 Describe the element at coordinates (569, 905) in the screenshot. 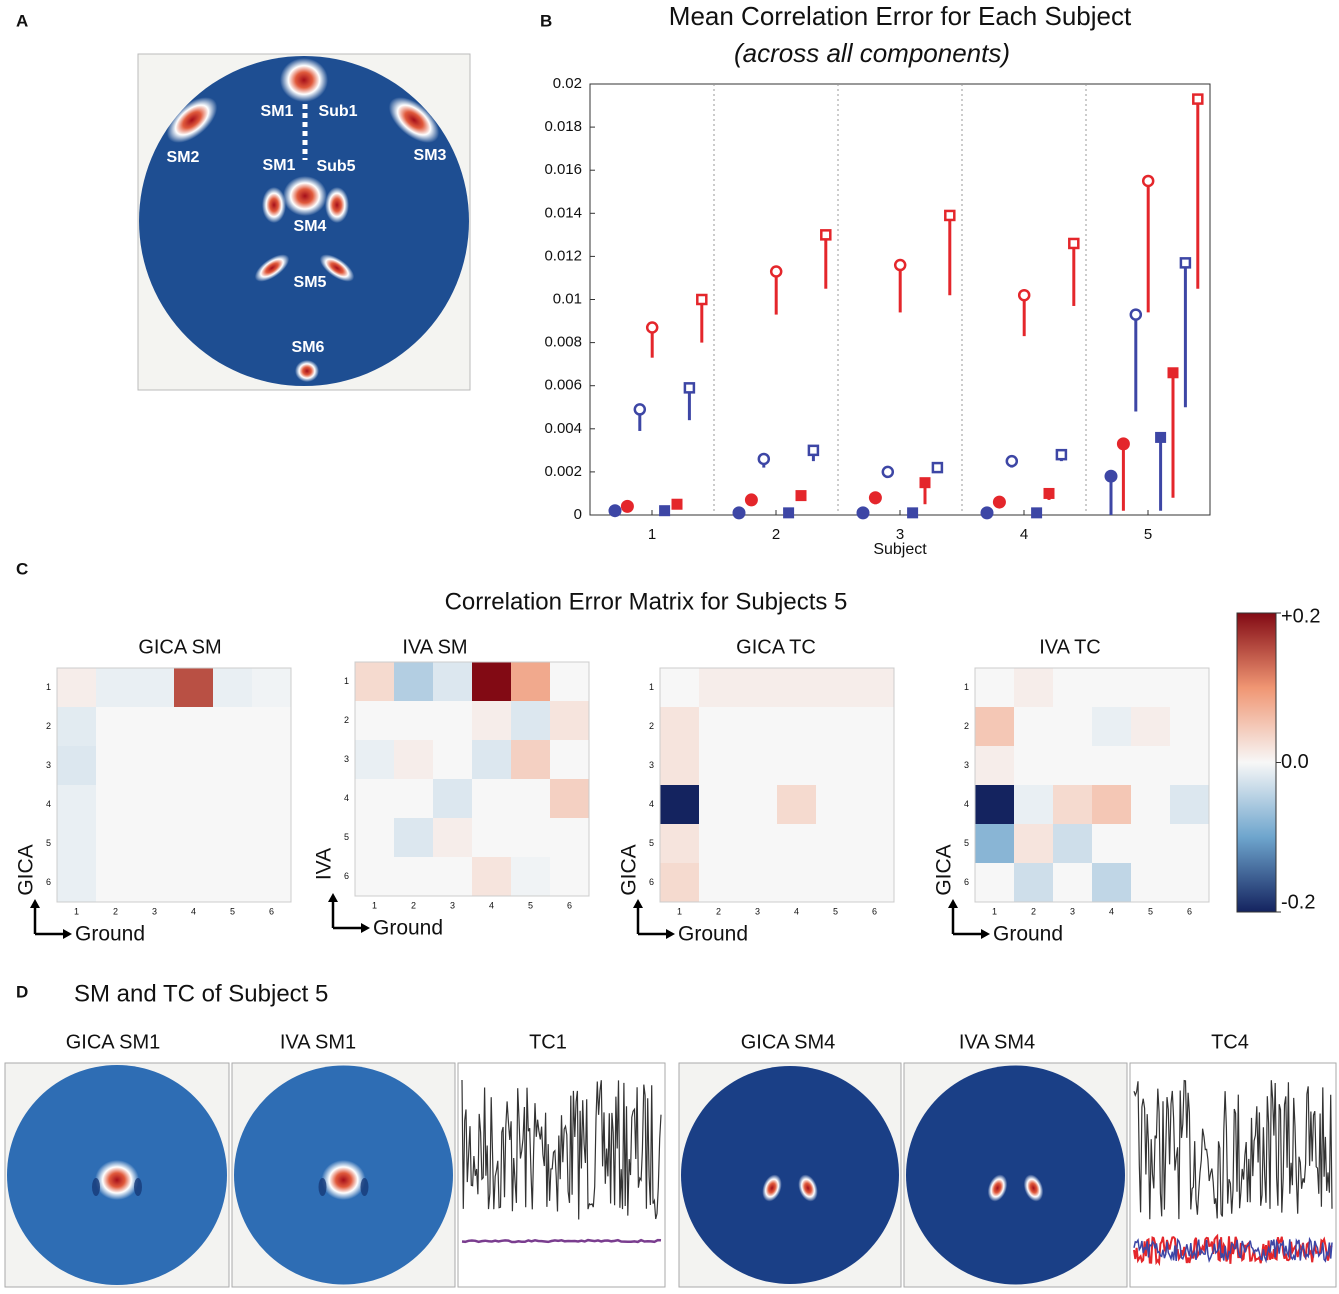

I see `x-tick-label: 6` at that location.